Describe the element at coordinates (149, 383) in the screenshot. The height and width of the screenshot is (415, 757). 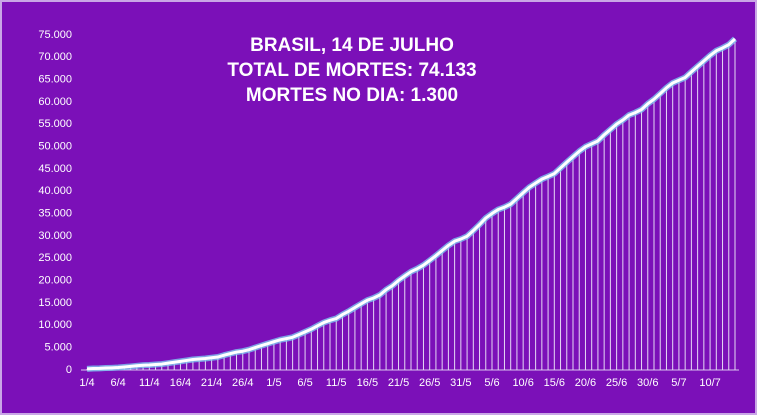
I see `x-tick-label: 11/4` at that location.